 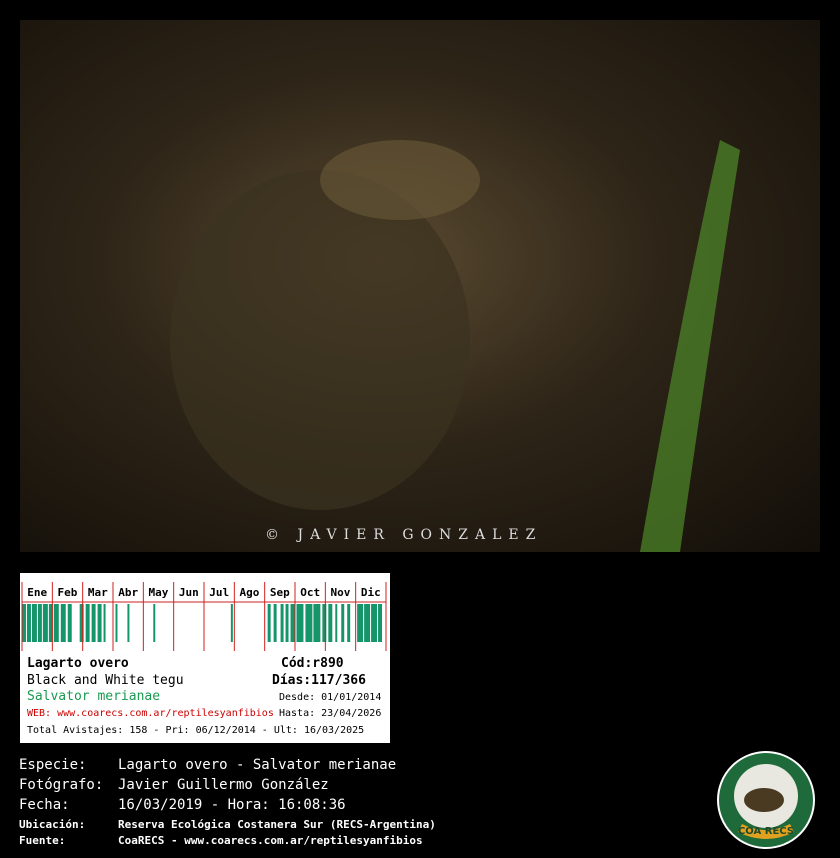 I want to click on month-label: Jun, so click(x=188, y=592).